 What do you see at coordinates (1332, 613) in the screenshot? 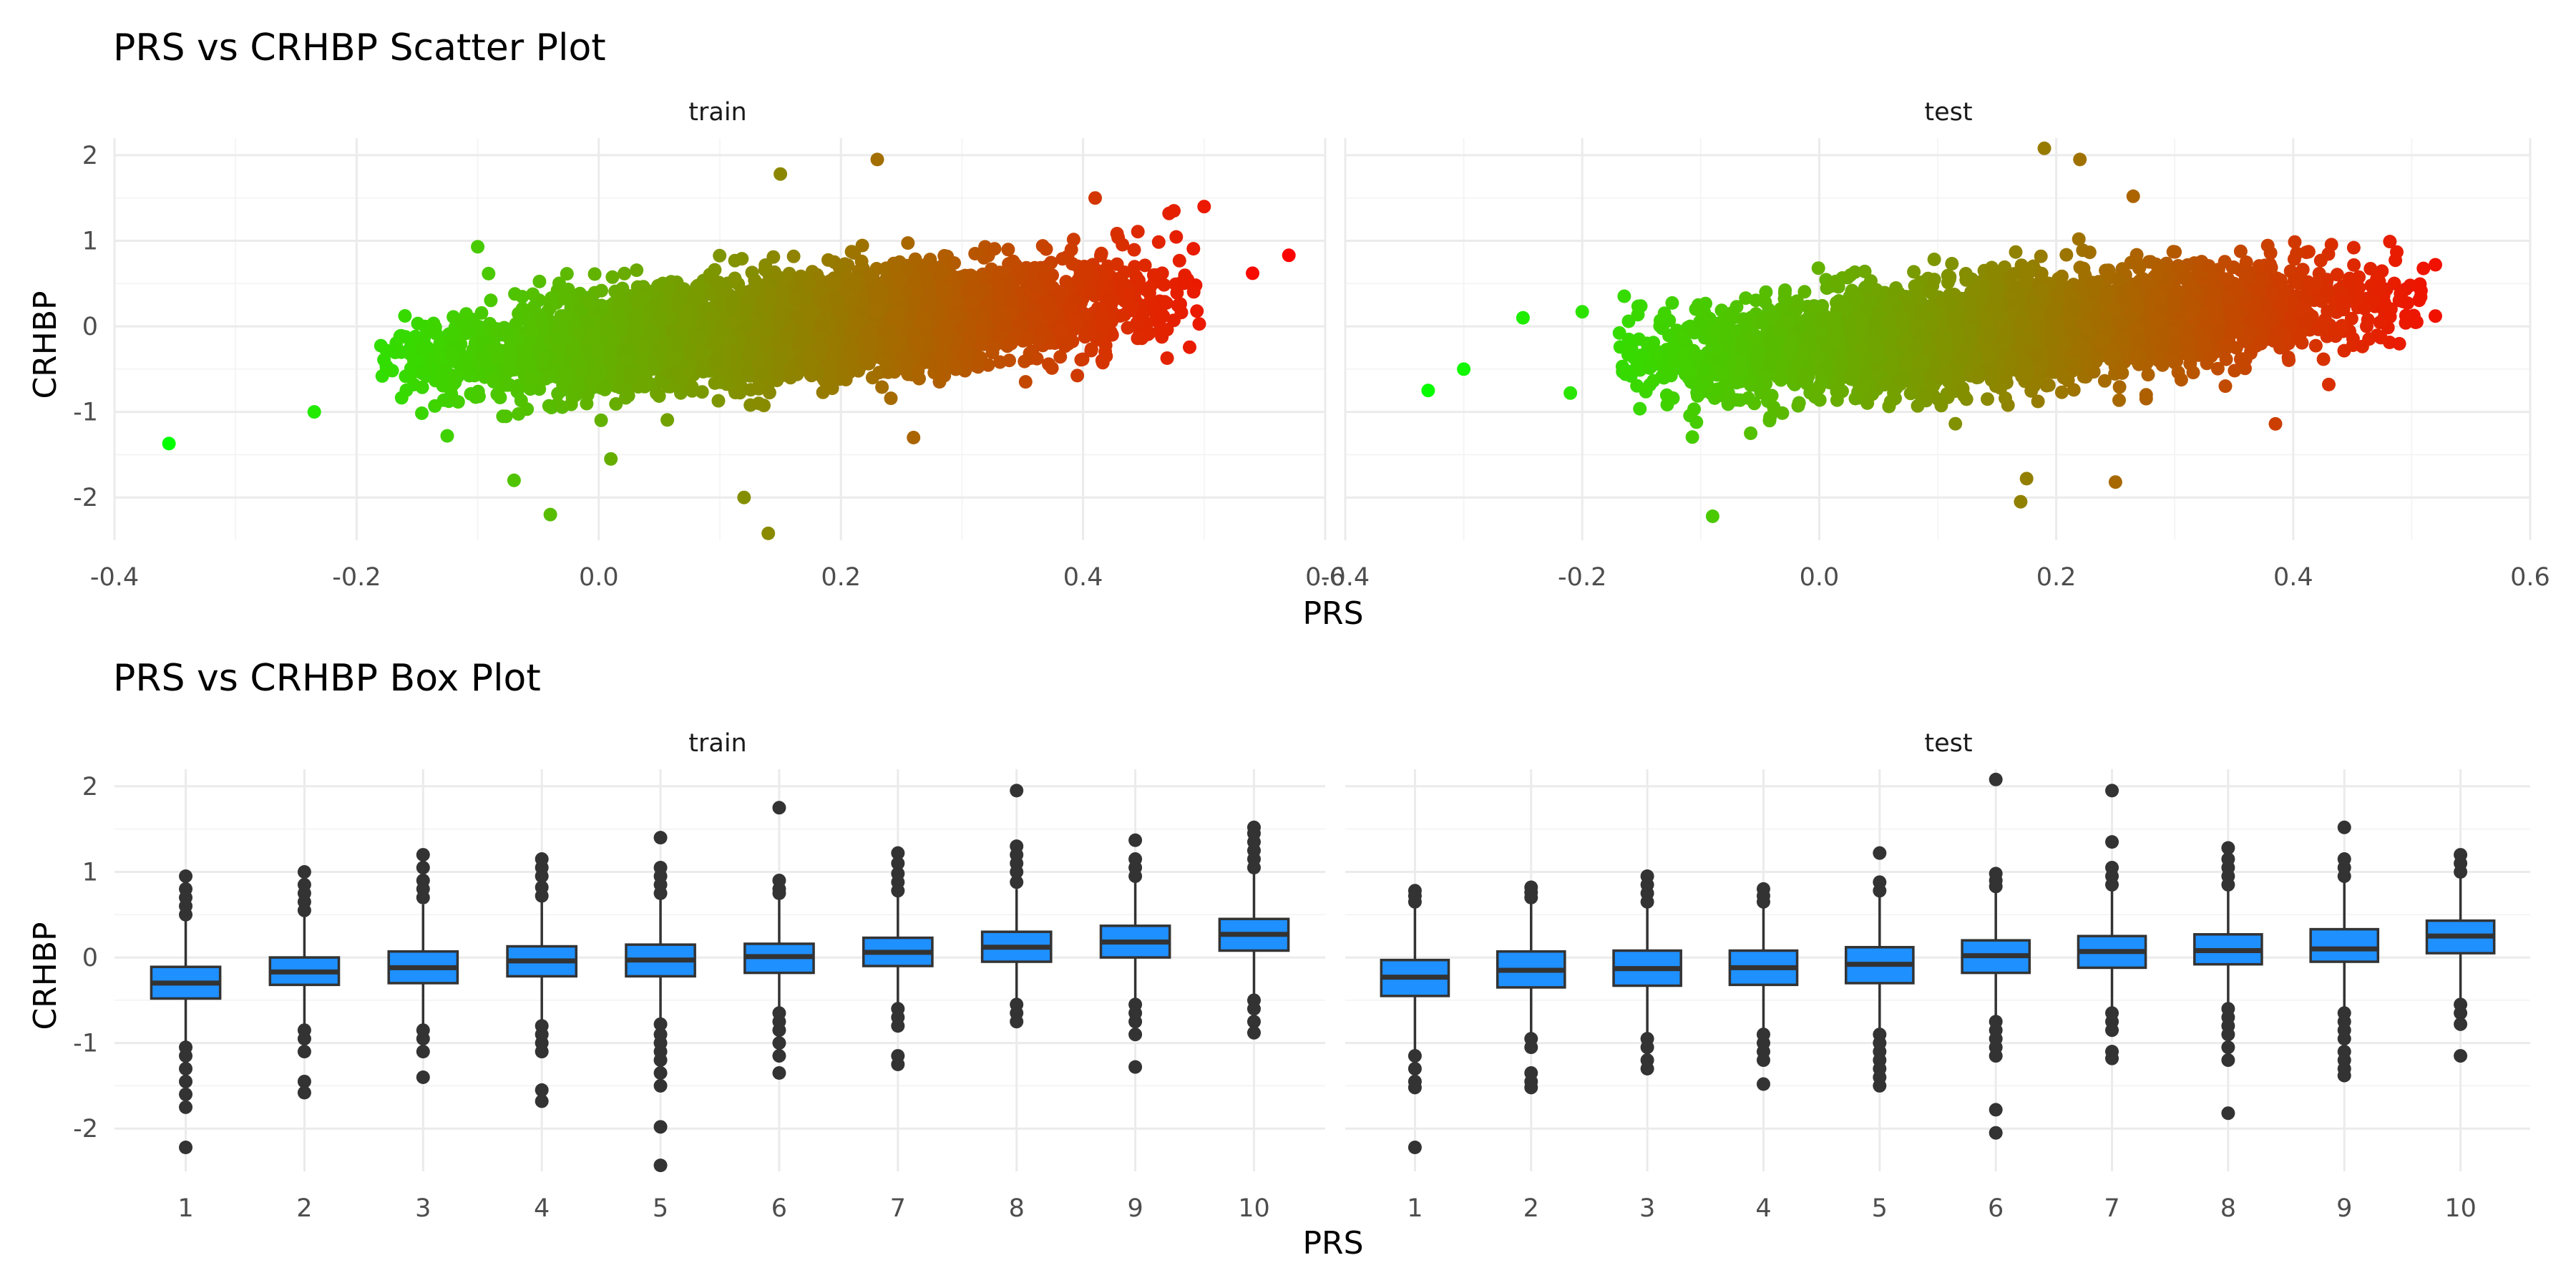
I see `scatter-x-axis-label: PRS` at bounding box center [1332, 613].